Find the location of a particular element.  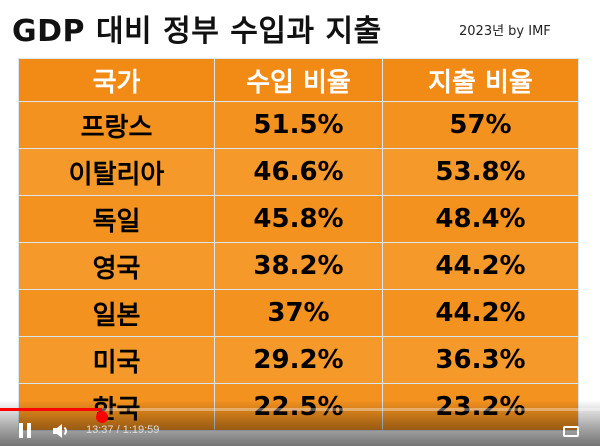

column-header-country: 국가 is located at coordinates (116, 80).